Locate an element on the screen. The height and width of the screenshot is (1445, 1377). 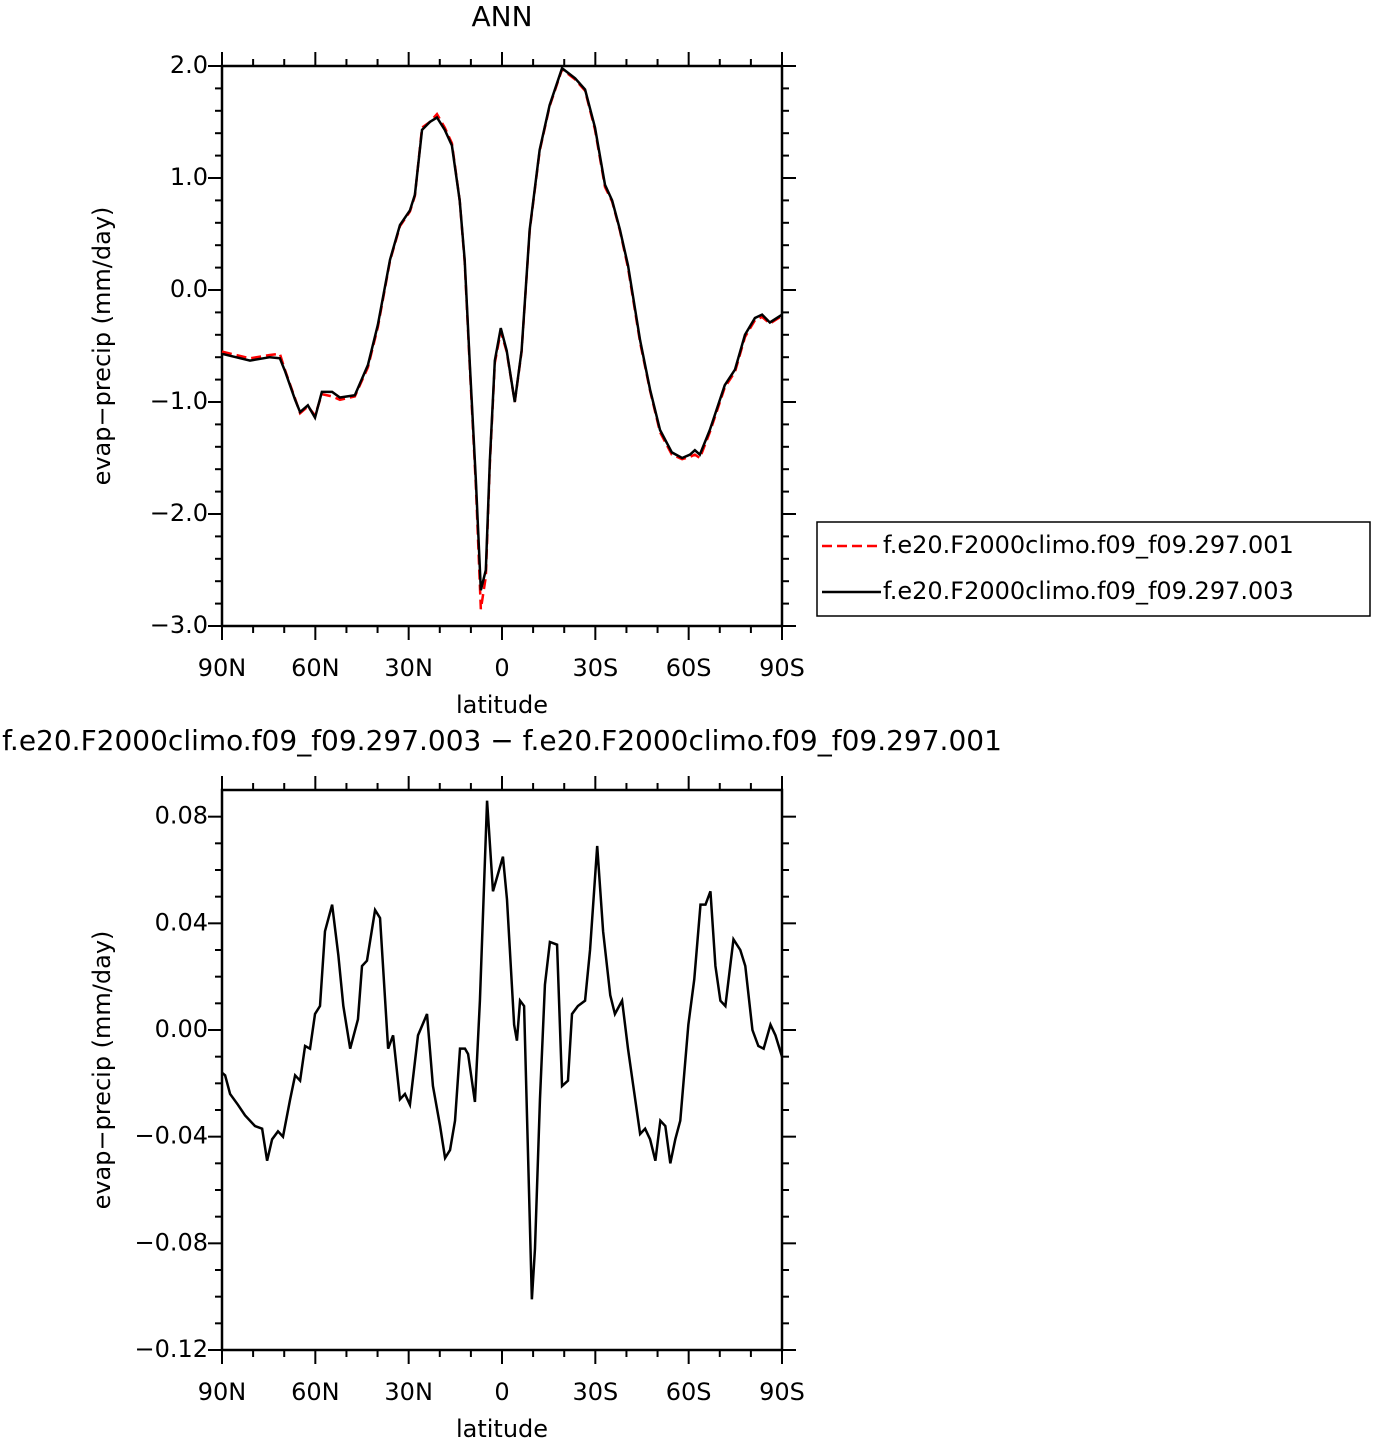
y-tick-label: 0.0 is located at coordinates (189, 289).